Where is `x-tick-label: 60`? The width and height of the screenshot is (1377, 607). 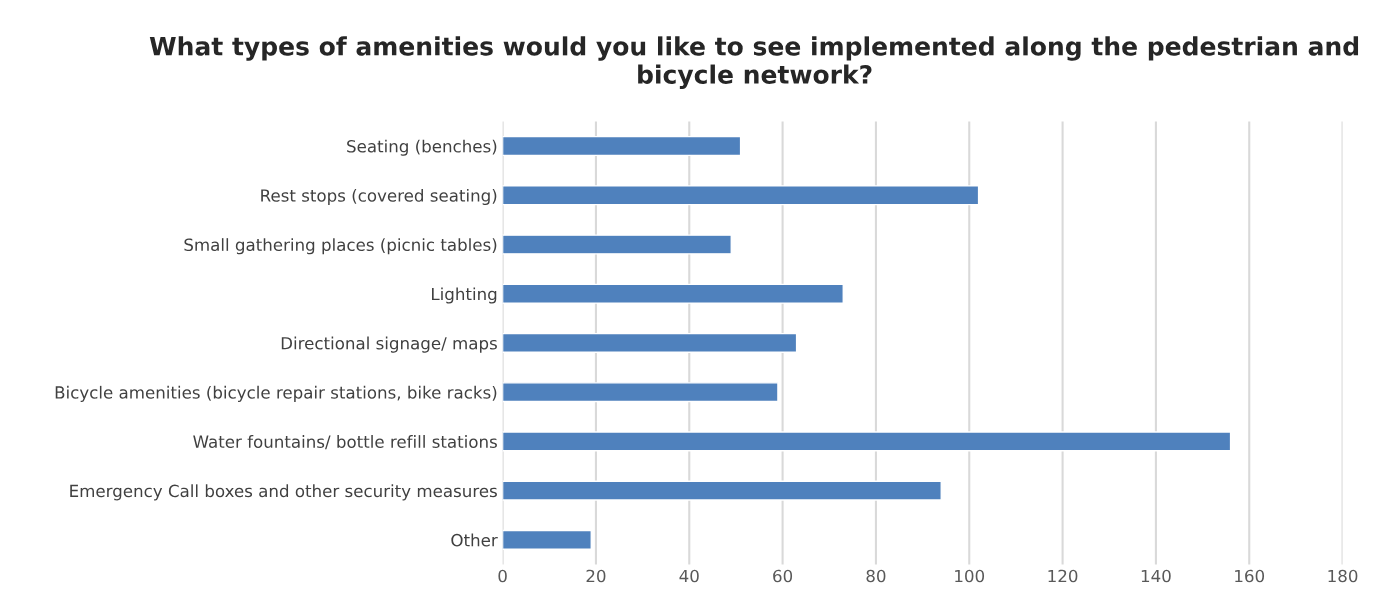 x-tick-label: 60 is located at coordinates (783, 576).